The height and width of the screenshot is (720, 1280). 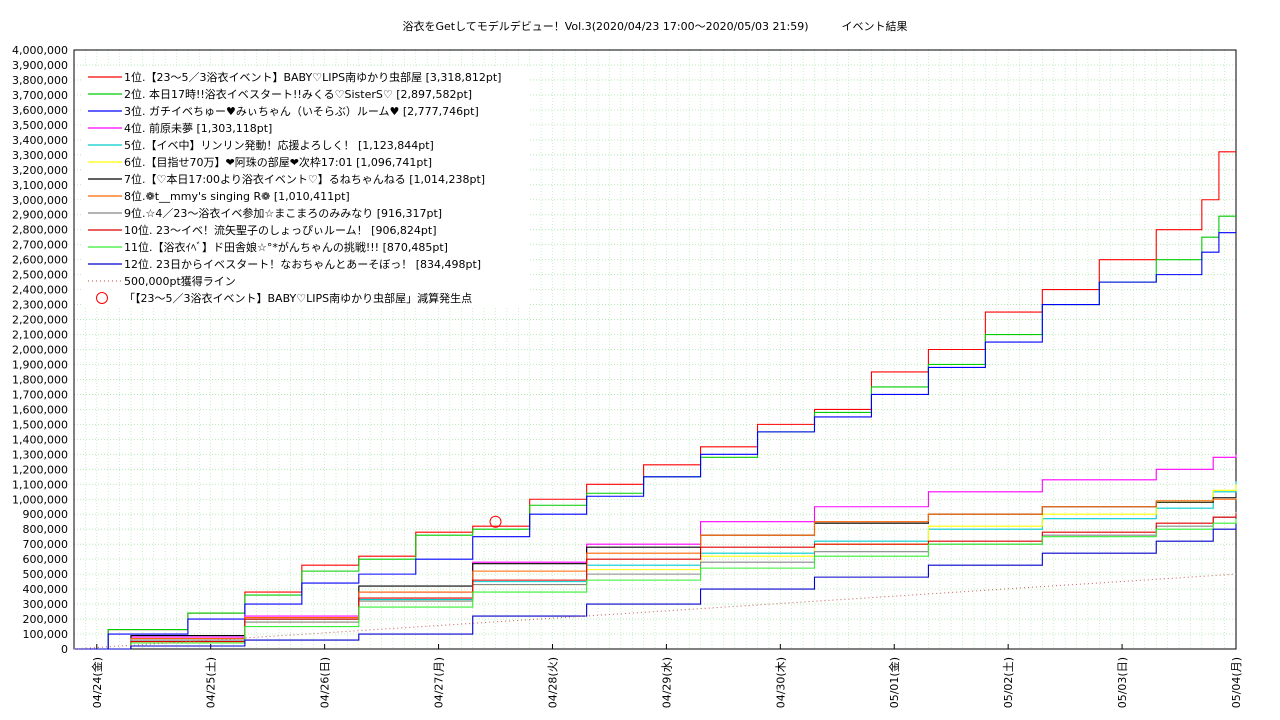 What do you see at coordinates (40, 424) in the screenshot?
I see `y-tick-label: 1,500,000` at bounding box center [40, 424].